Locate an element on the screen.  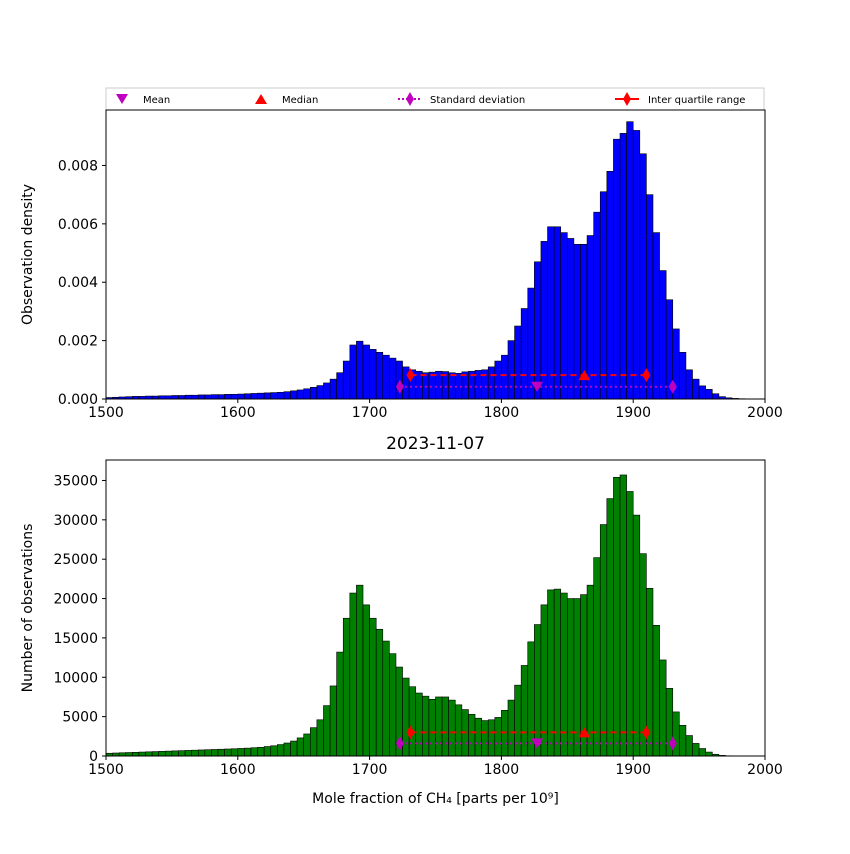
y-tick-label: 20000 is located at coordinates (75, 600).